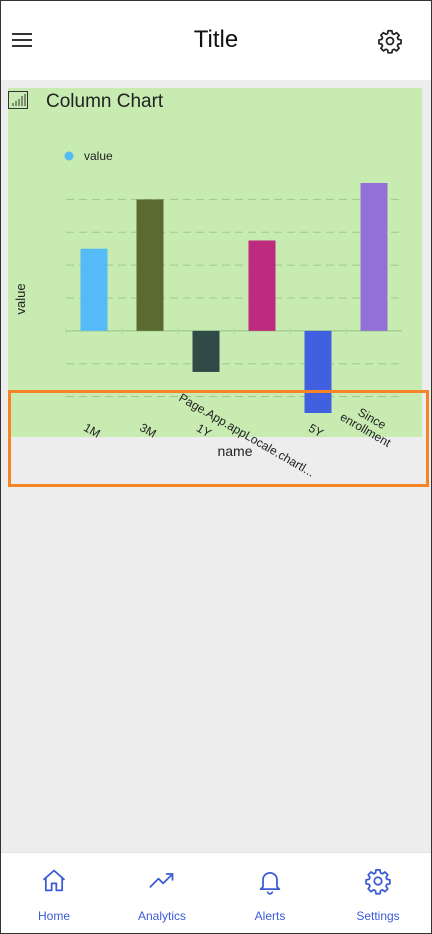 The width and height of the screenshot is (432, 934). Describe the element at coordinates (270, 883) in the screenshot. I see `bell-icon` at that location.